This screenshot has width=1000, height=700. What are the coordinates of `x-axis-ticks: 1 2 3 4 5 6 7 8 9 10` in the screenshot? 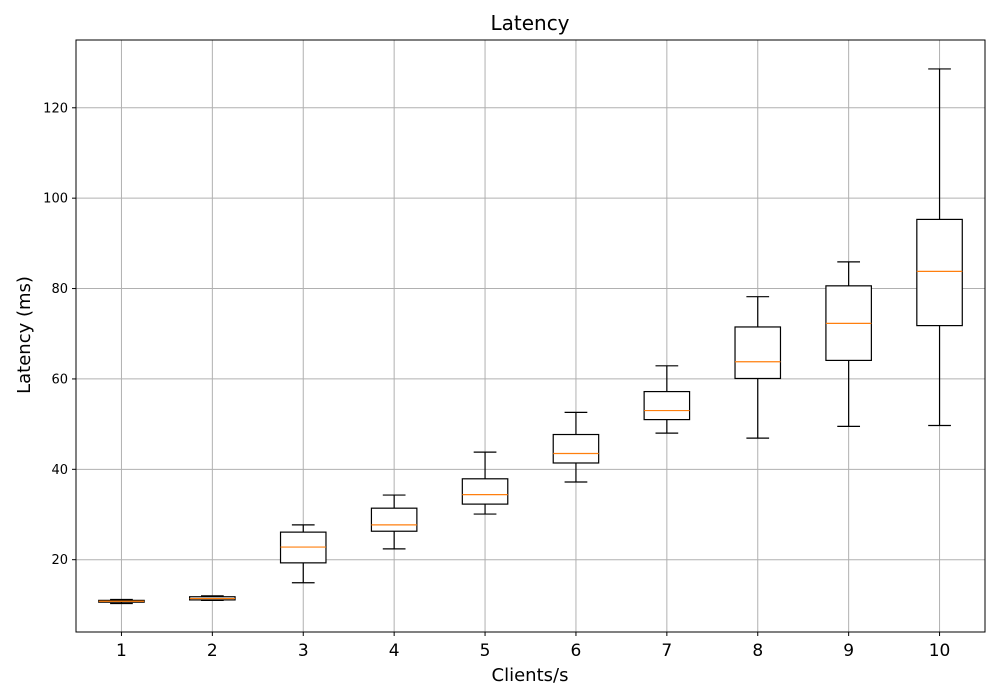 It's located at (533, 646).